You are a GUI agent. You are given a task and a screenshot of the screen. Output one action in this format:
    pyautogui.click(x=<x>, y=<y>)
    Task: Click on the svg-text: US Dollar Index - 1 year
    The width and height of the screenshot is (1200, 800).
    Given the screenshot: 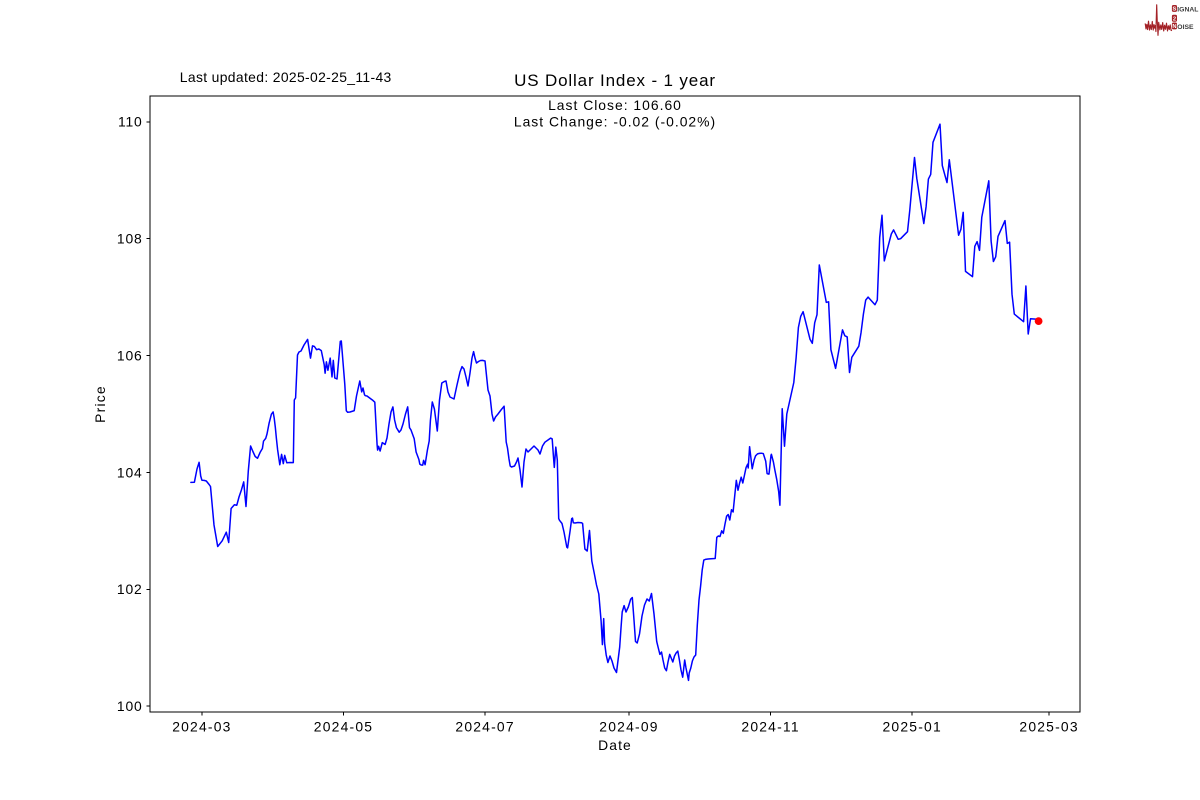 What is the action you would take?
    pyautogui.click(x=615, y=80)
    